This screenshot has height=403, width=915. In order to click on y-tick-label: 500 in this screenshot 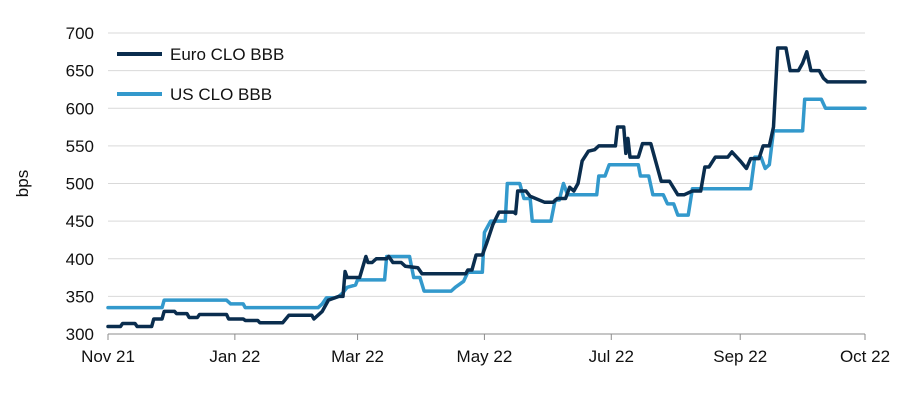, I will do `click(80, 184)`.